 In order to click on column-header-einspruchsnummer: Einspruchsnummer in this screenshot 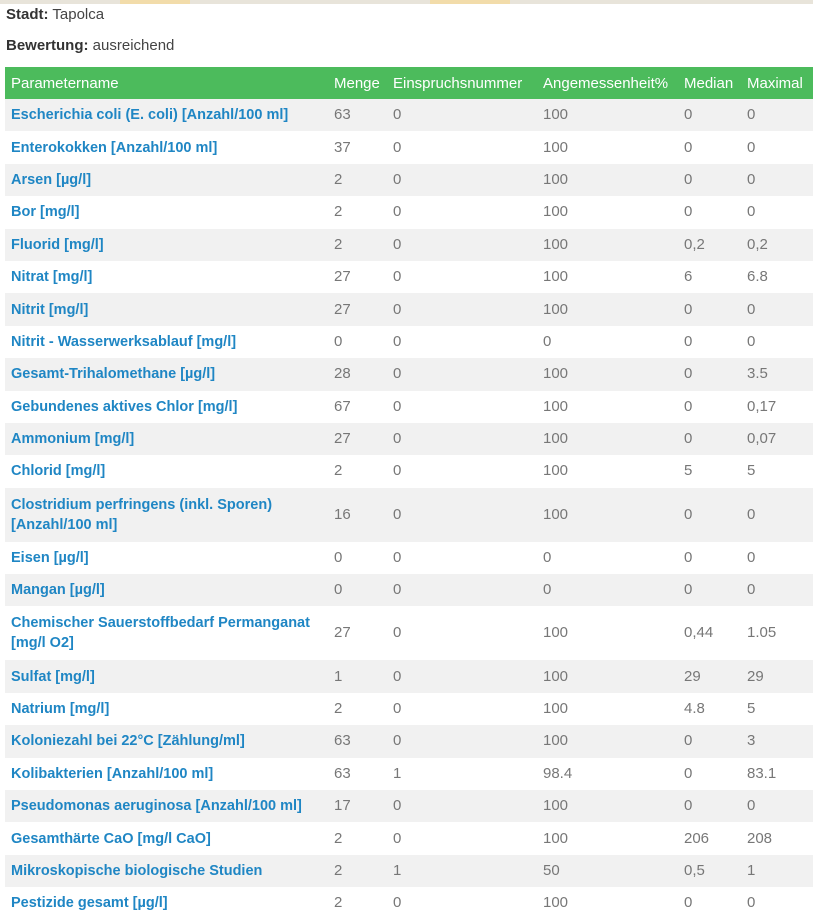, I will do `click(458, 83)`.